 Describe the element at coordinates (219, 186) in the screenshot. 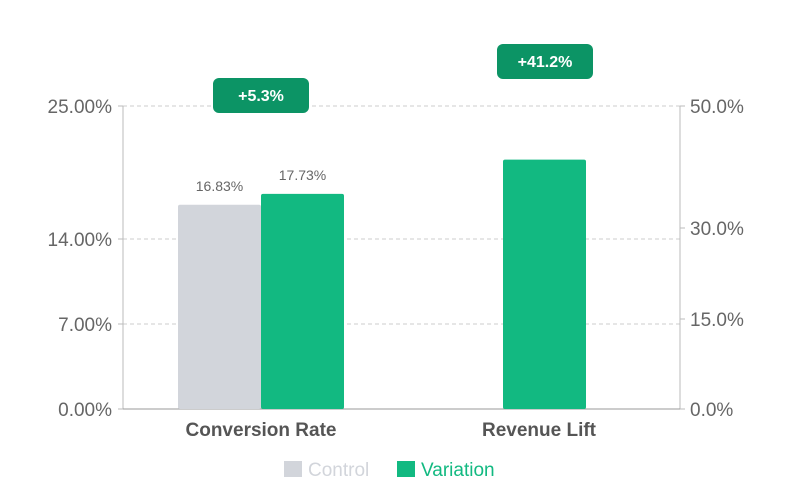

I see `data-label: 16.83%` at that location.